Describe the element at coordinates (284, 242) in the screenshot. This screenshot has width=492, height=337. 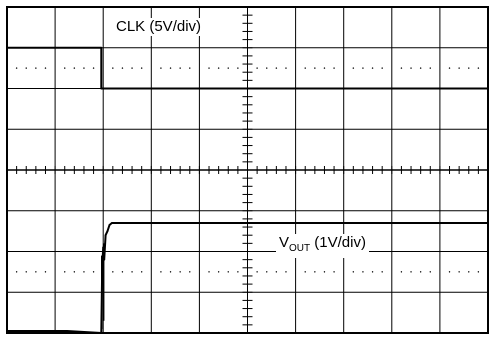
I see `vout-label-main: V` at that location.